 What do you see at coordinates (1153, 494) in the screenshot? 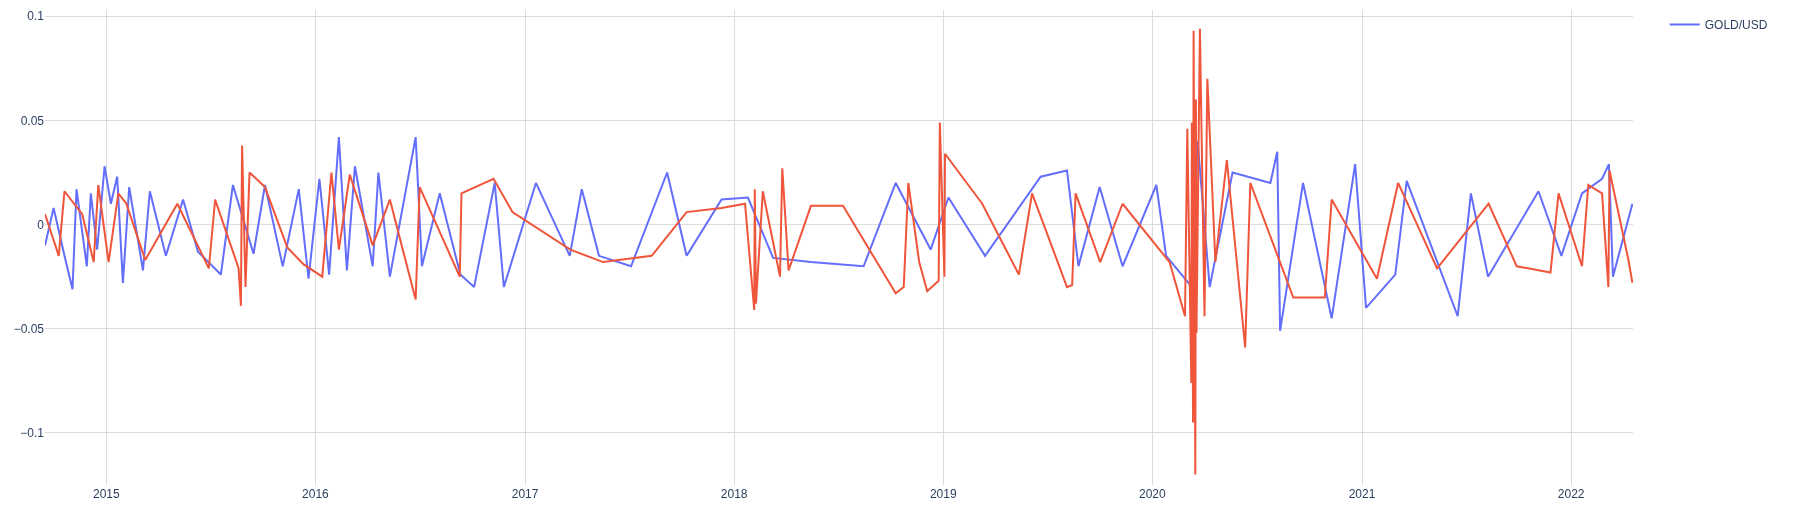
I see `x-tick-label: 2020` at bounding box center [1153, 494].